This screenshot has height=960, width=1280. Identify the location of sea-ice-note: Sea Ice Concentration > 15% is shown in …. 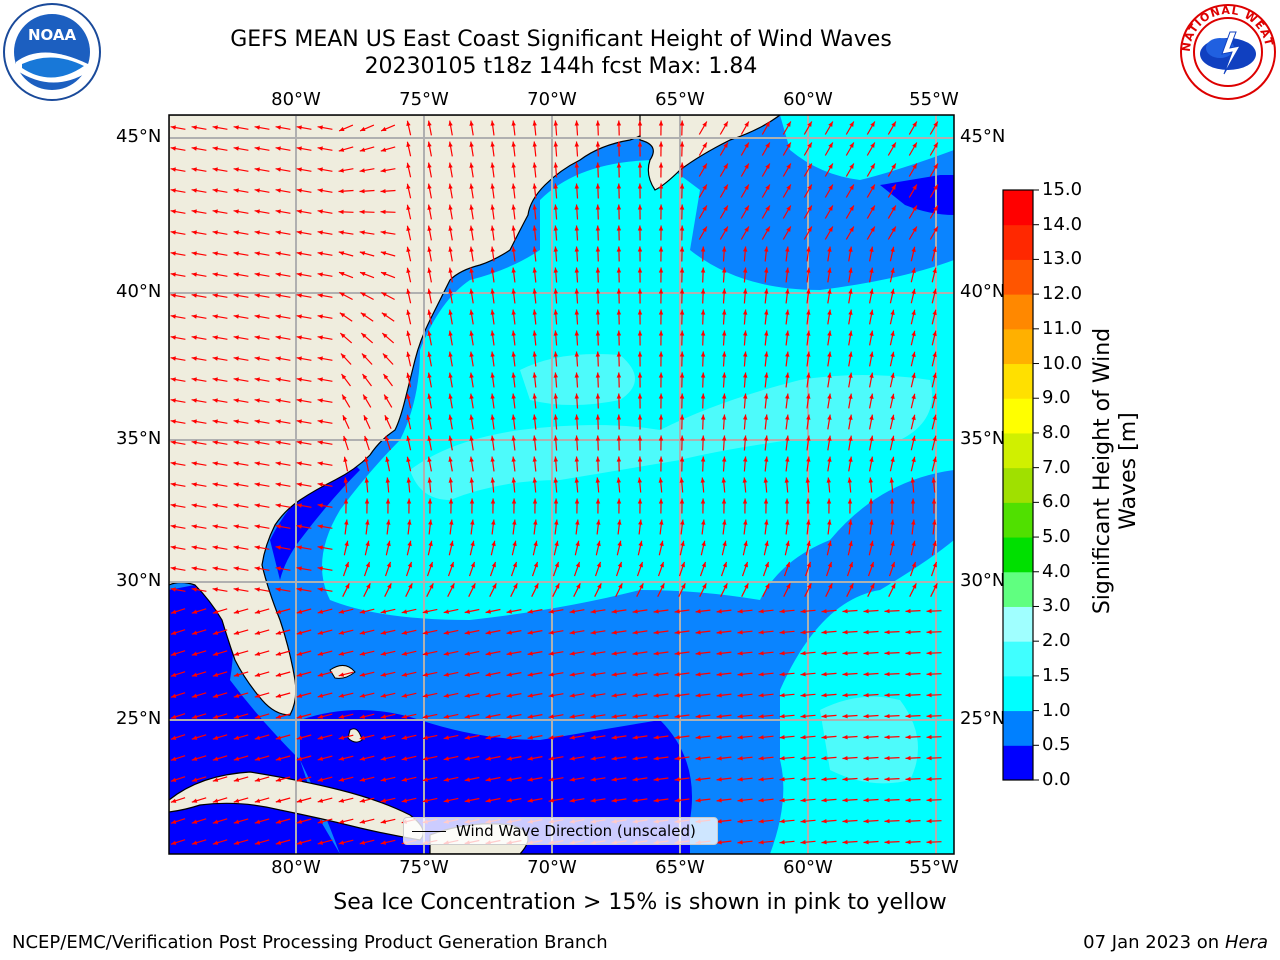
(640, 902).